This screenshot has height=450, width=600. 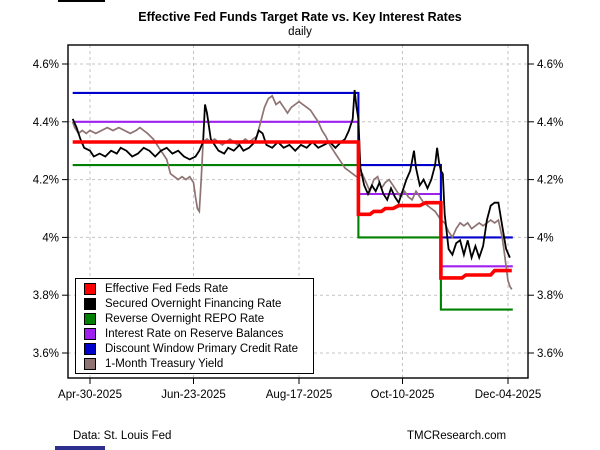 I want to click on y-tick-label-left: 4.4%, so click(x=46, y=123).